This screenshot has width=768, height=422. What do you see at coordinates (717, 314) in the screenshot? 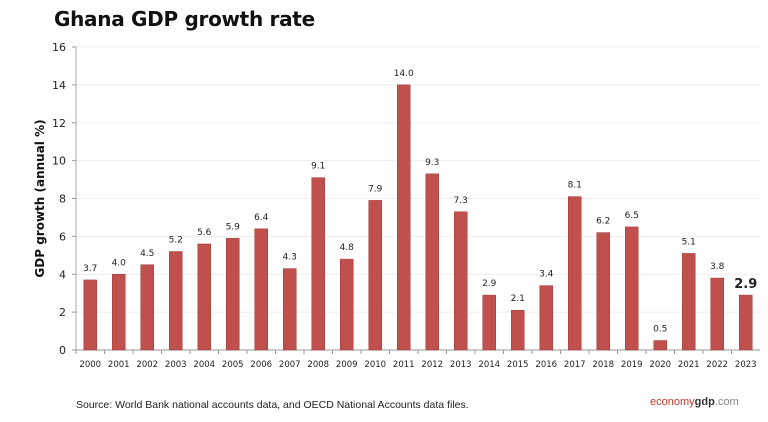
I see `bar-2022` at bounding box center [717, 314].